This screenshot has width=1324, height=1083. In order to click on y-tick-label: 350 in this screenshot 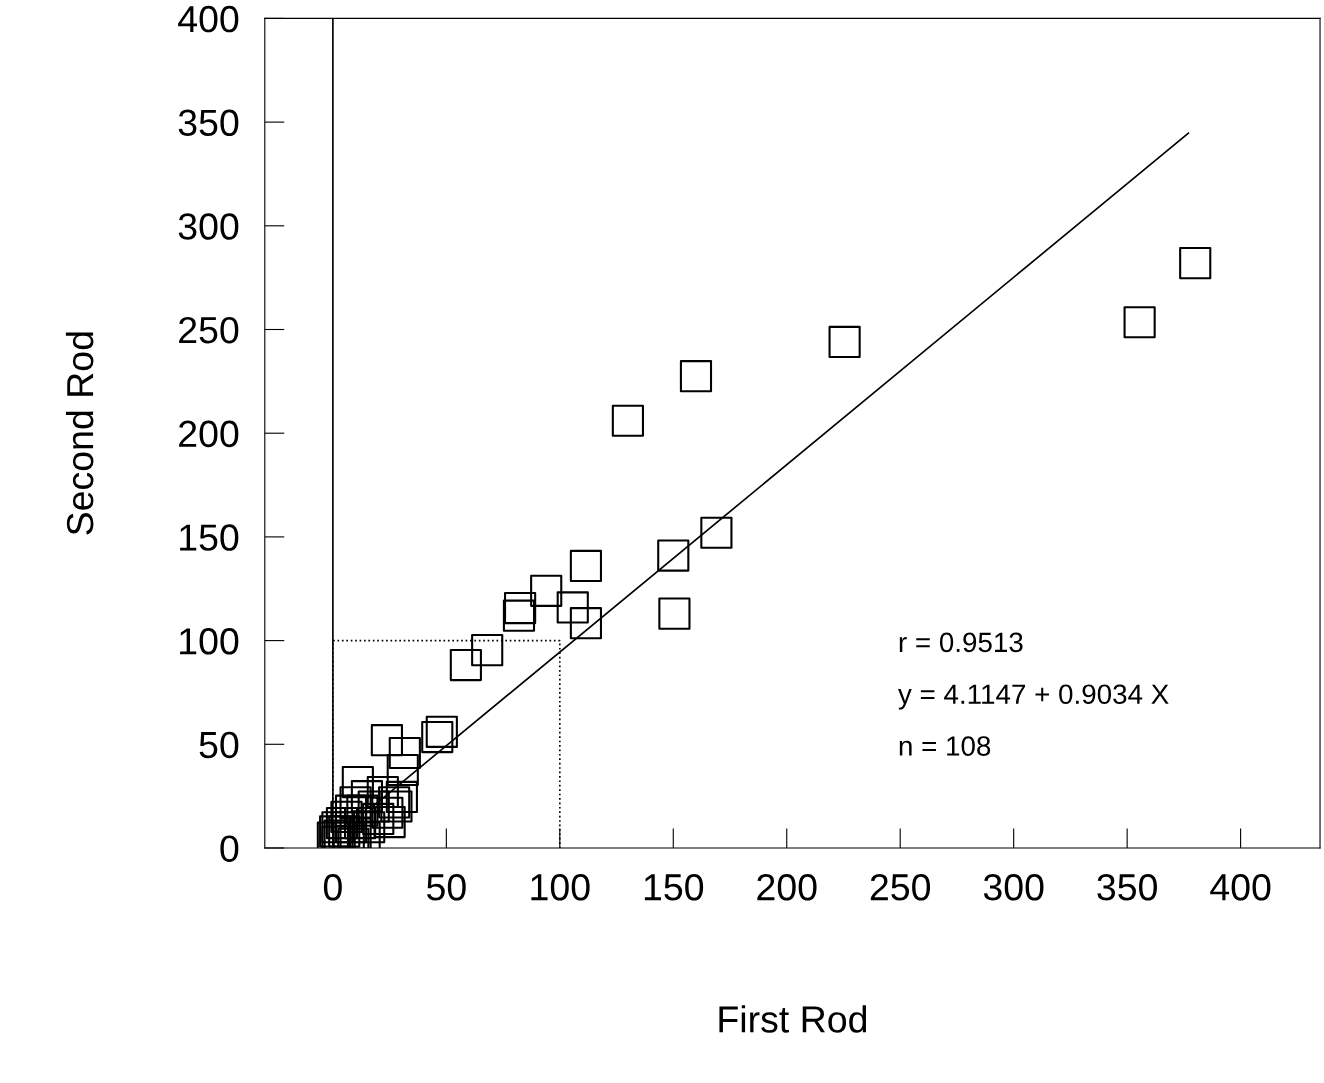, I will do `click(208, 123)`.